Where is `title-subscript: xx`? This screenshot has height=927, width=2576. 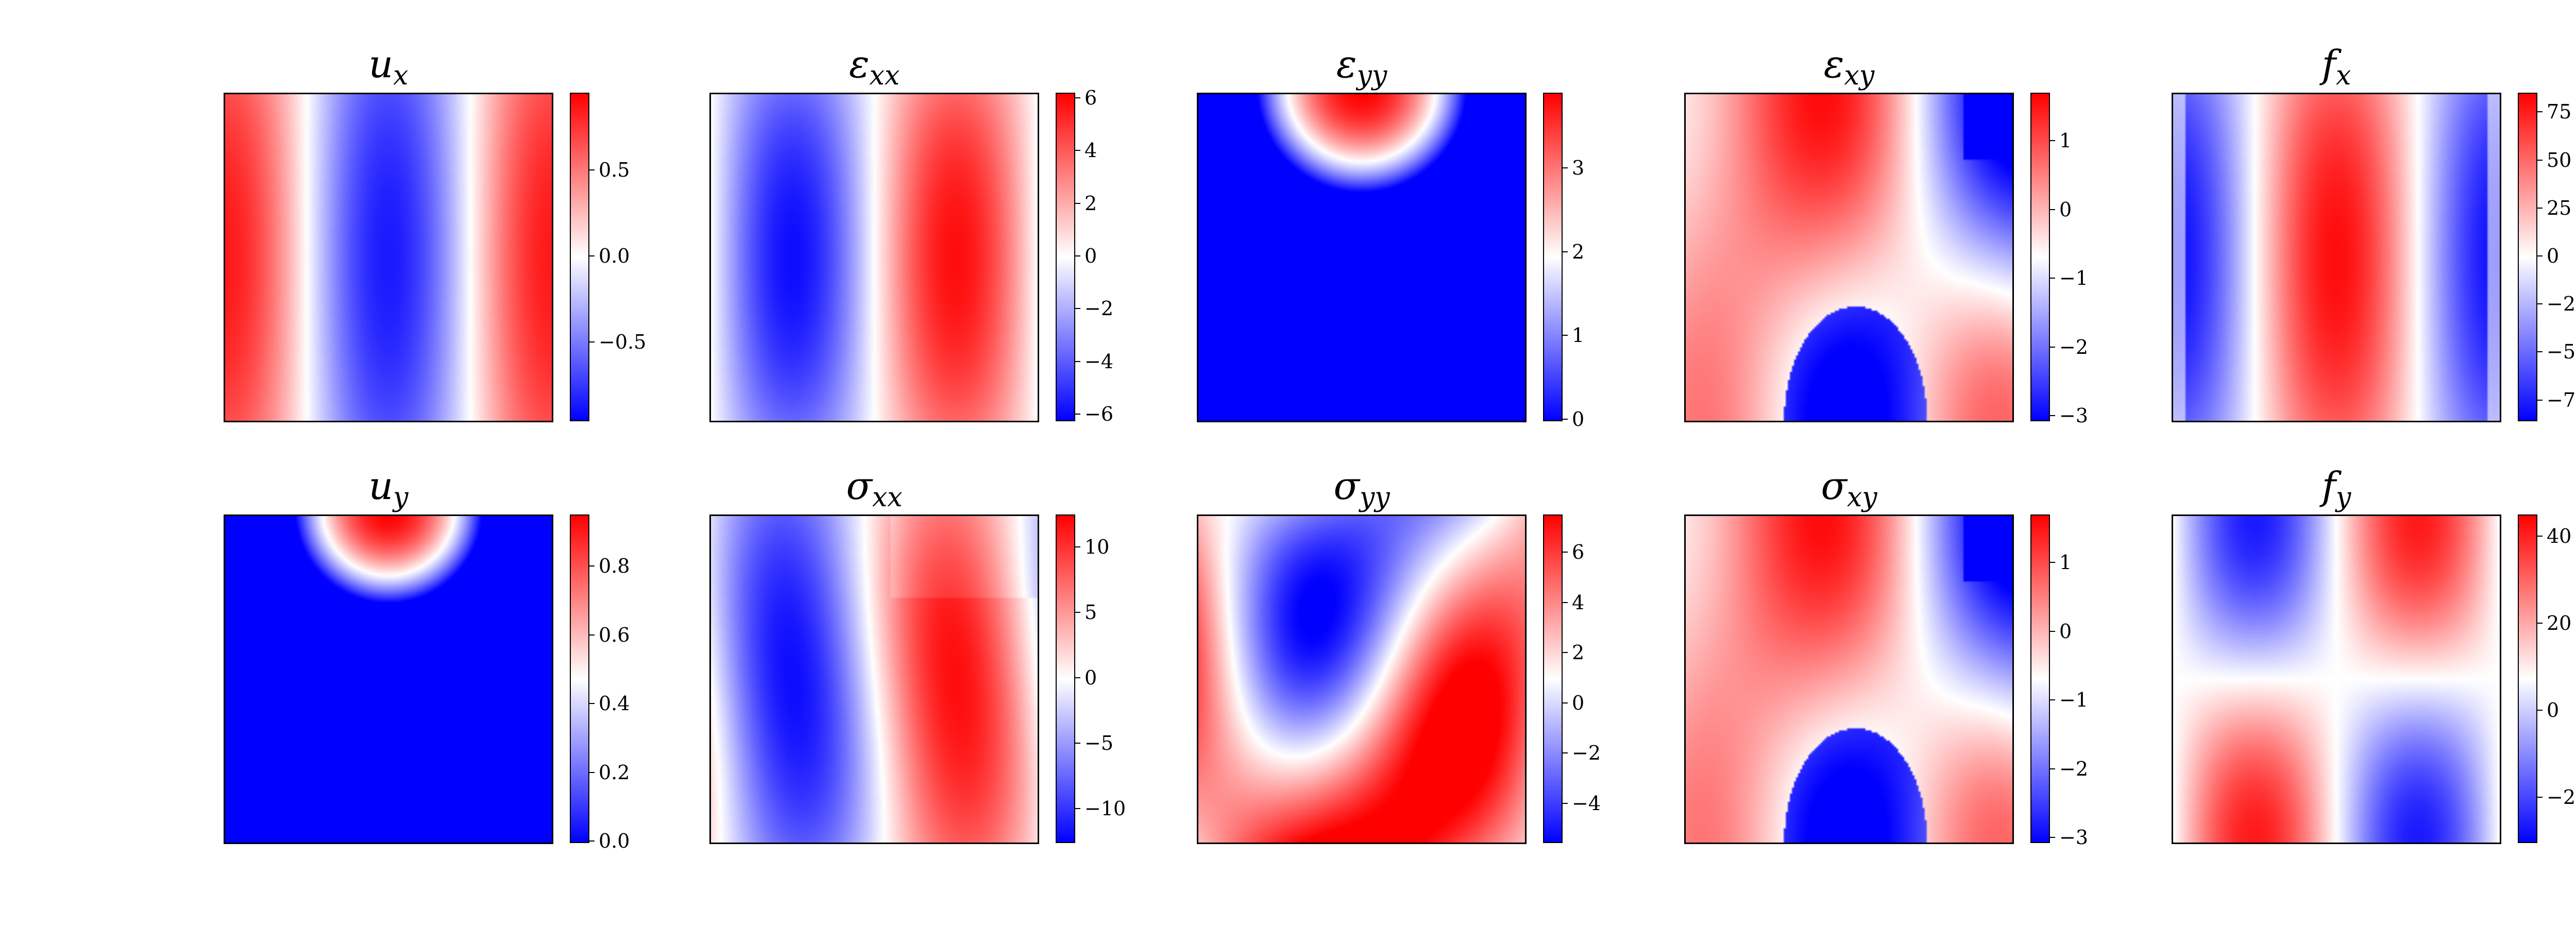
title-subscript: xx is located at coordinates (887, 497).